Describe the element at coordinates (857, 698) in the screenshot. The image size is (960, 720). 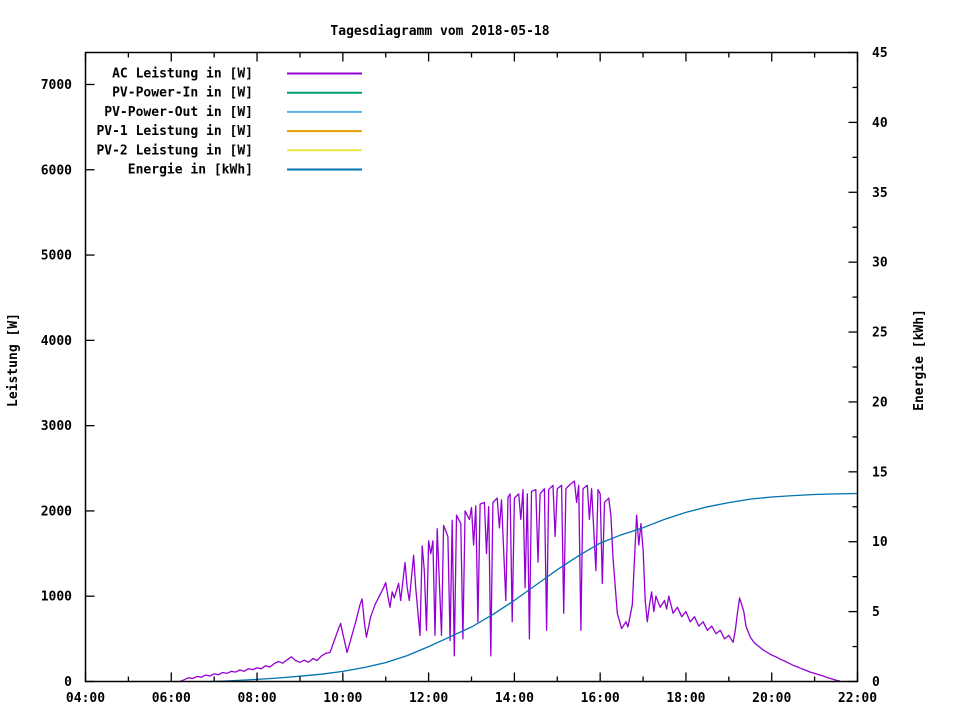
I see `x-tick-label: 22:00` at that location.